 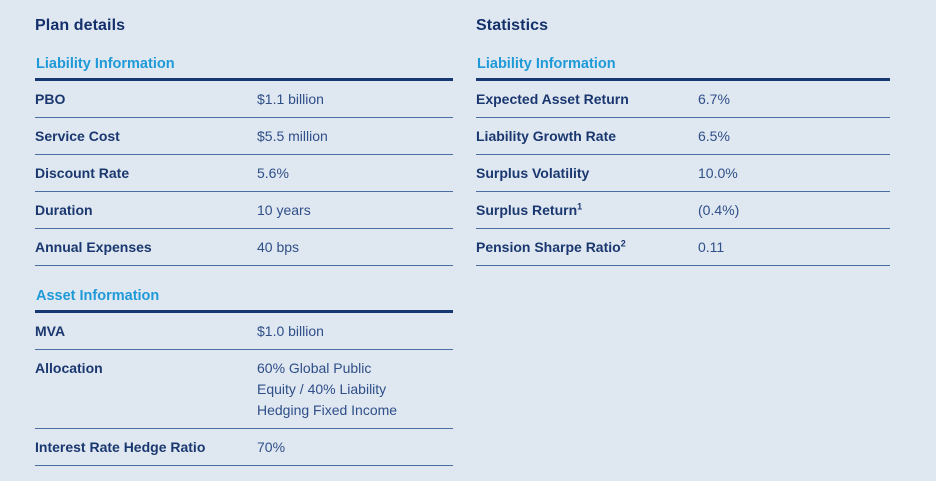 I want to click on statistics-title: Statistics, so click(x=512, y=25).